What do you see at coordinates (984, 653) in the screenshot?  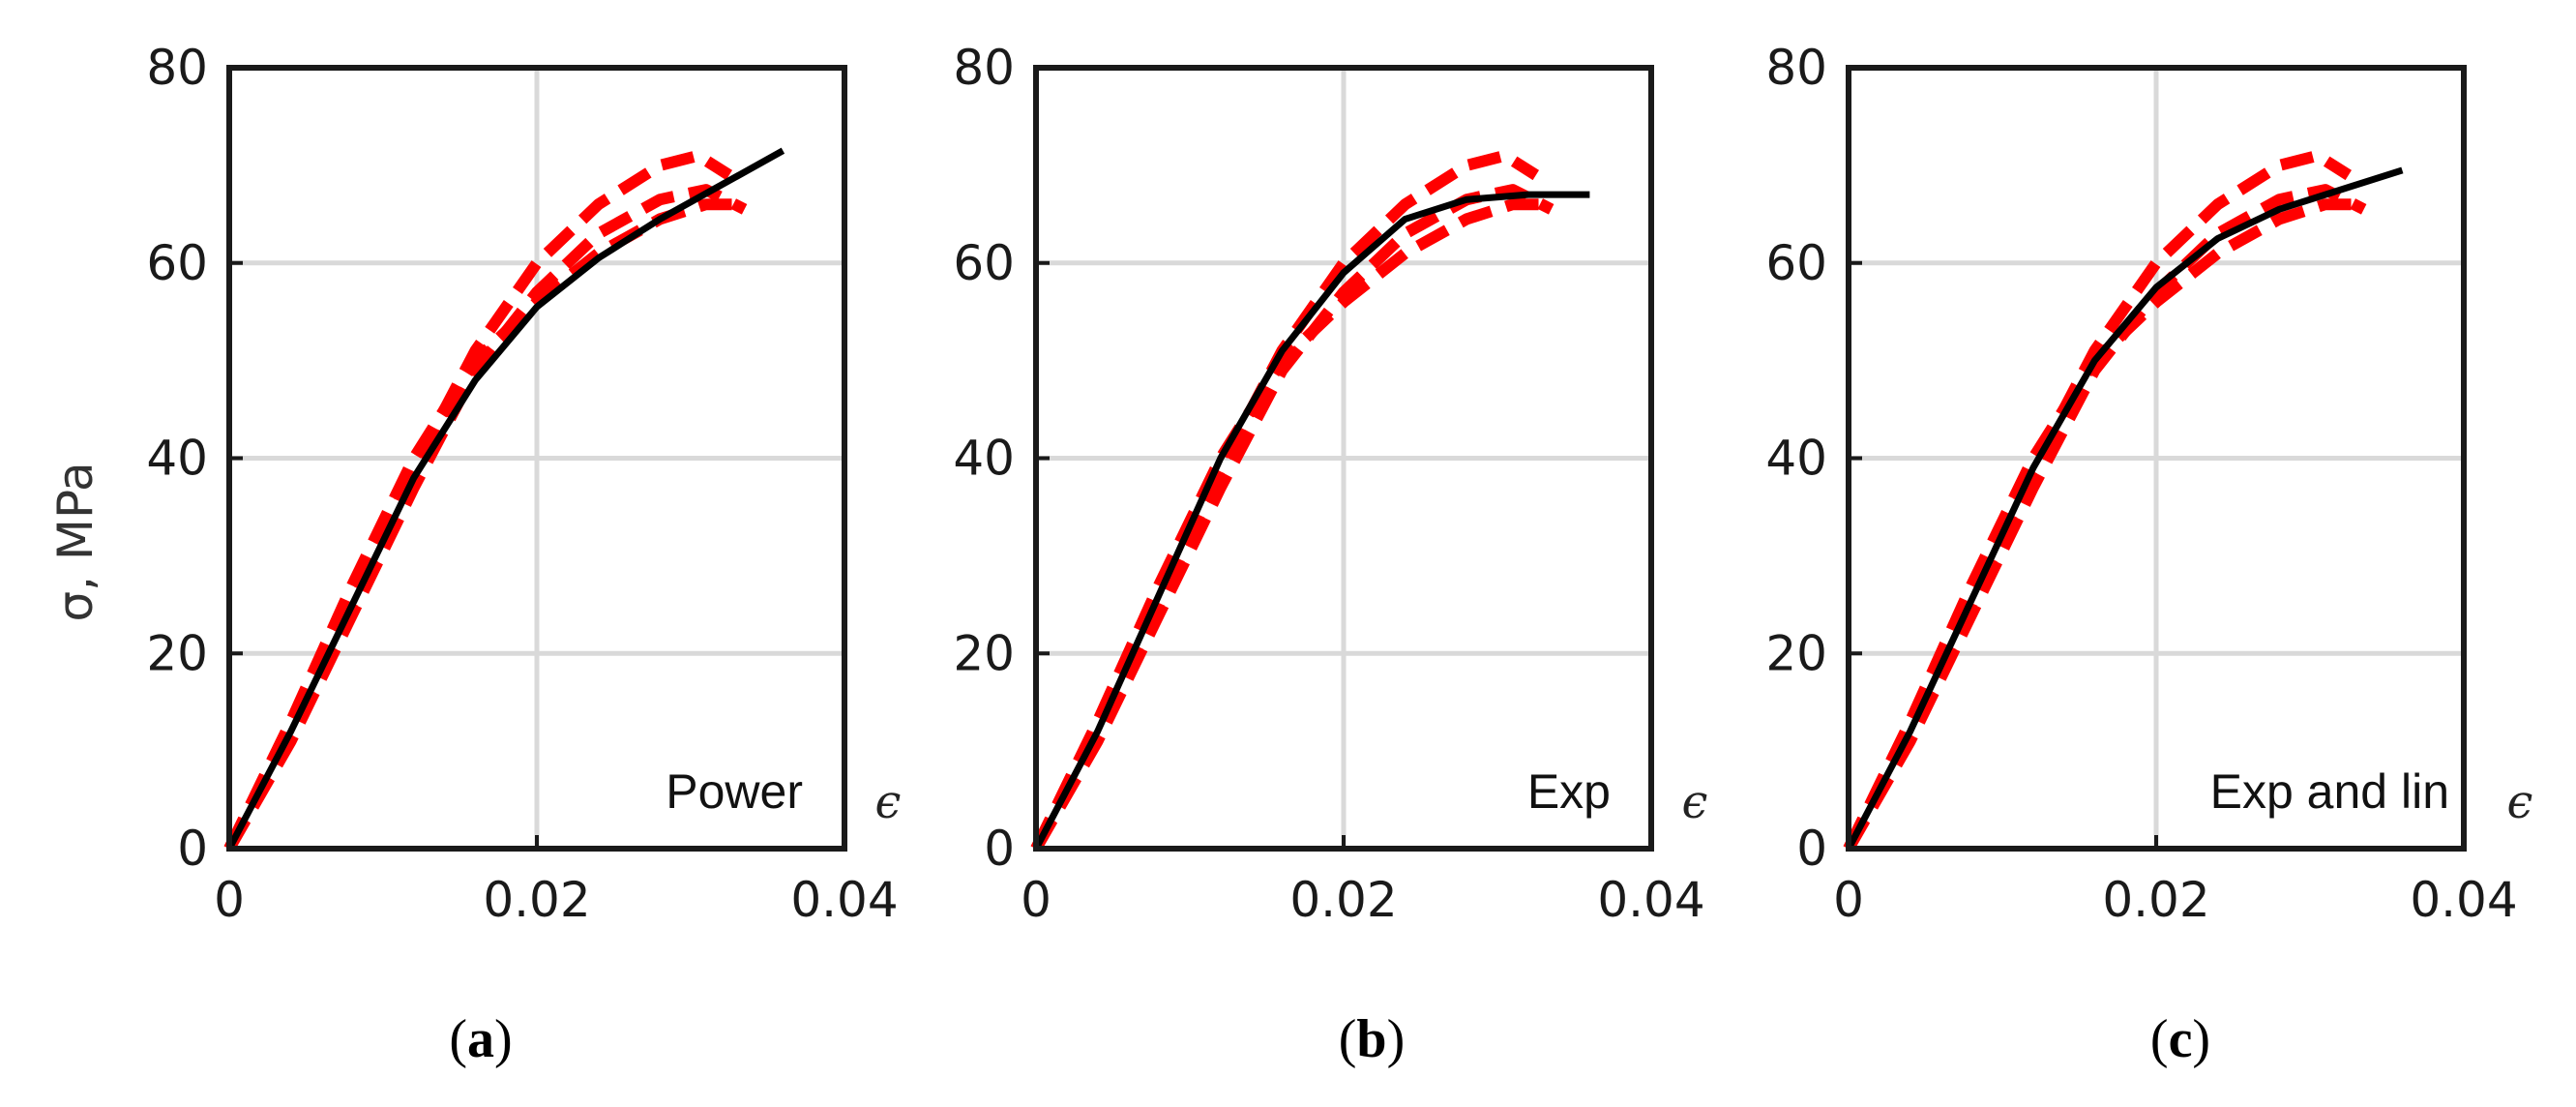 I see `panel-b-ytick-label: 20` at bounding box center [984, 653].